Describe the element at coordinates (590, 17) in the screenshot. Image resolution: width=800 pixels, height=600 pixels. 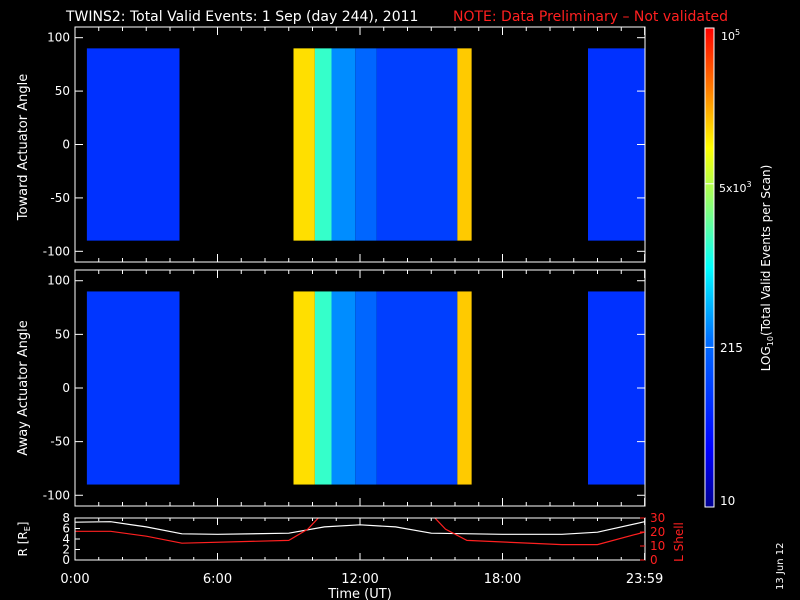
I see `preliminary-note: NOTE: Data Preliminary – Not validated` at that location.